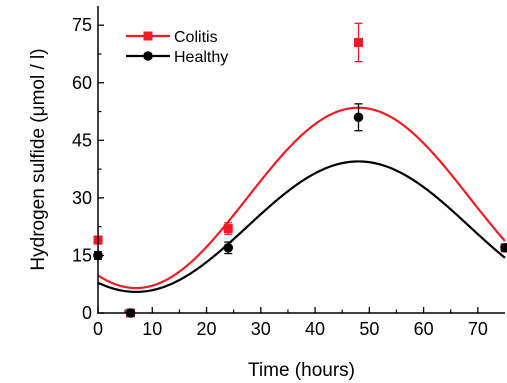 This screenshot has height=383, width=507. I want to click on legend-label-healthy: Healthy, so click(201, 57).